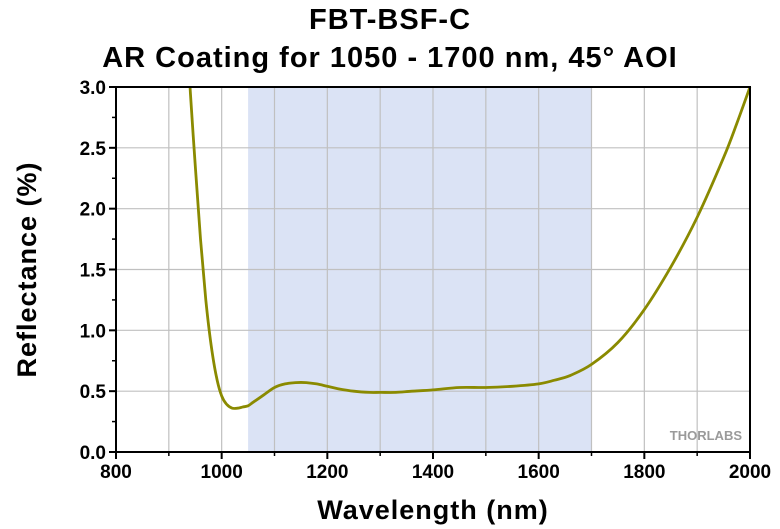 The image size is (780, 529). What do you see at coordinates (539, 472) in the screenshot?
I see `x-tick-label: 1600` at bounding box center [539, 472].